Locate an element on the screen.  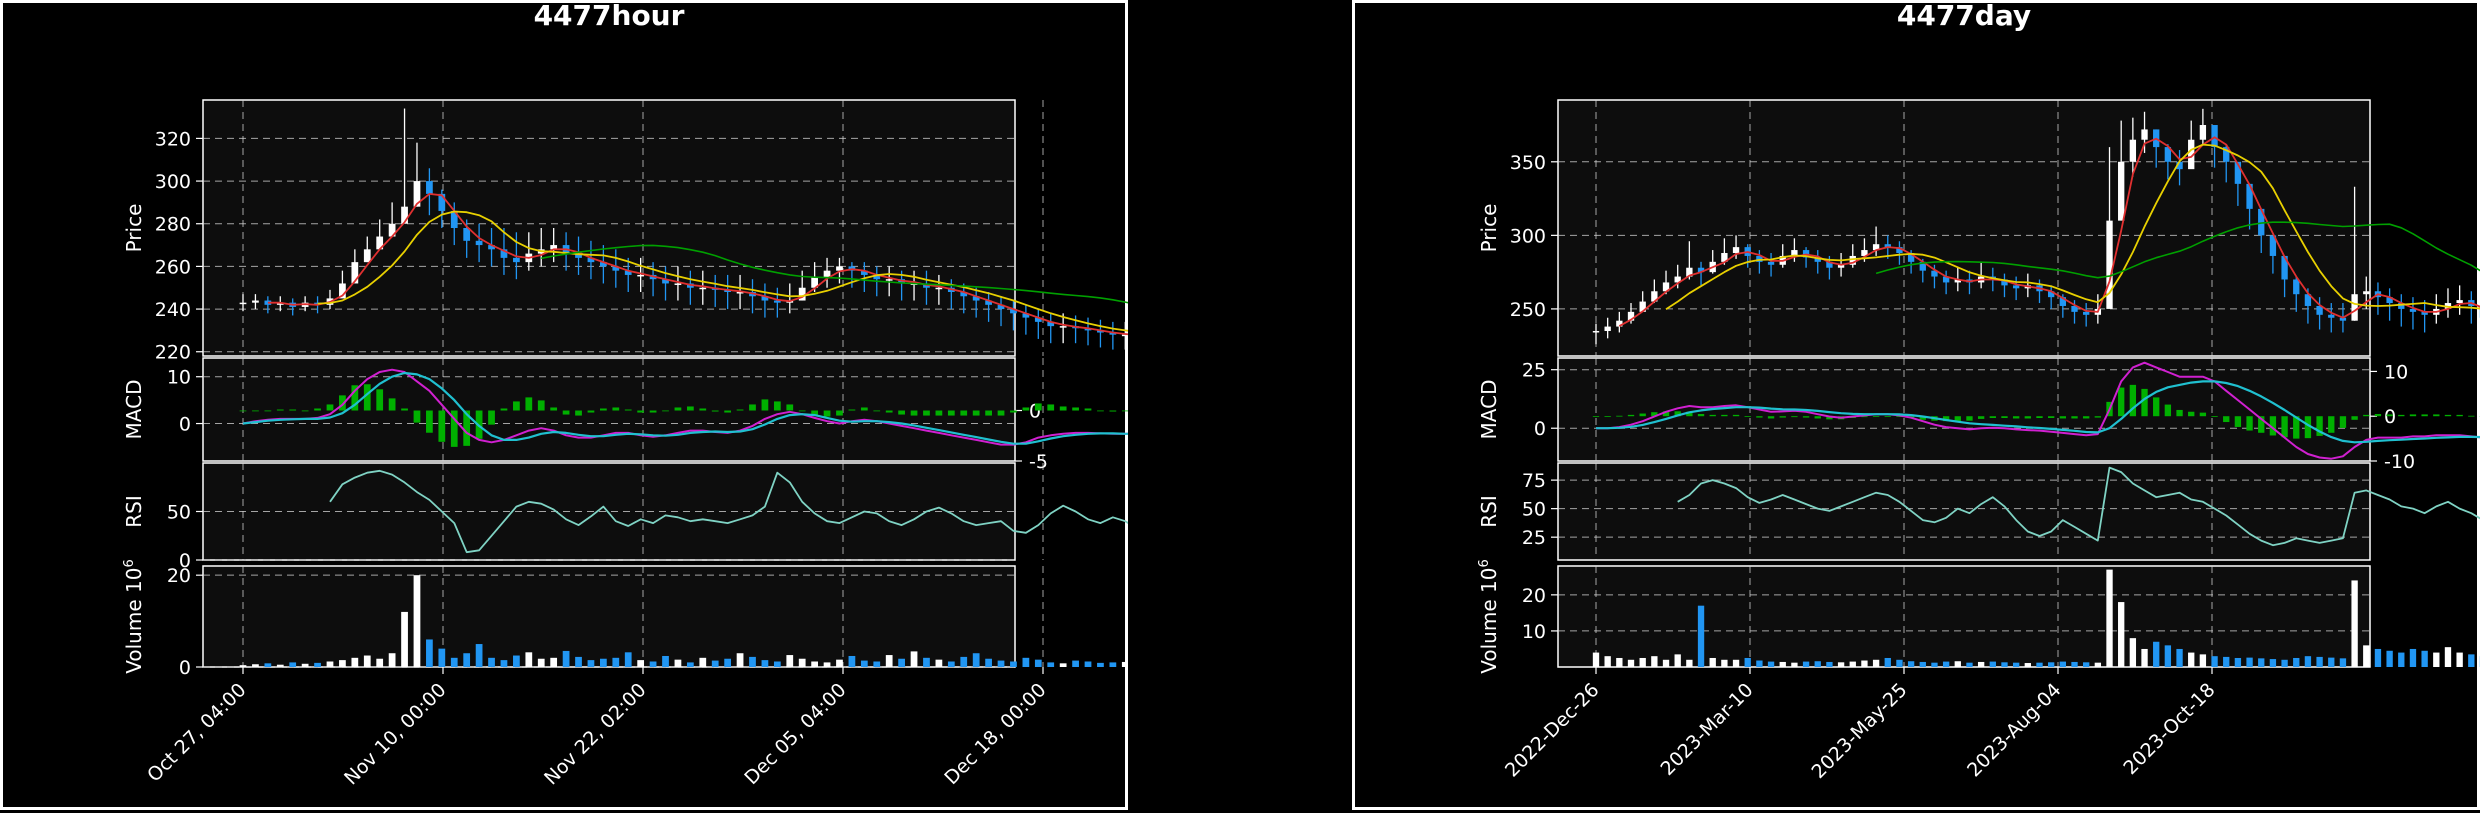
rsi-ytick: 50 is located at coordinates (1534, 510).